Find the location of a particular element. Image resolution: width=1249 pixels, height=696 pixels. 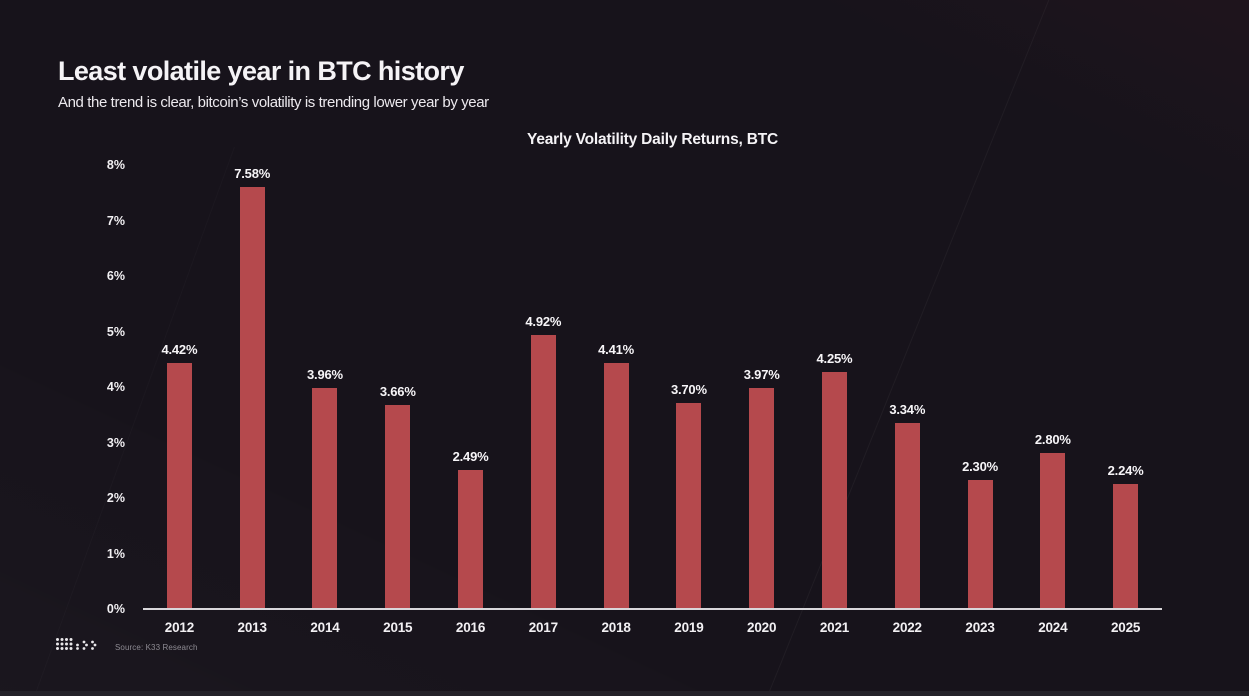

bar-2021 is located at coordinates (834, 490).